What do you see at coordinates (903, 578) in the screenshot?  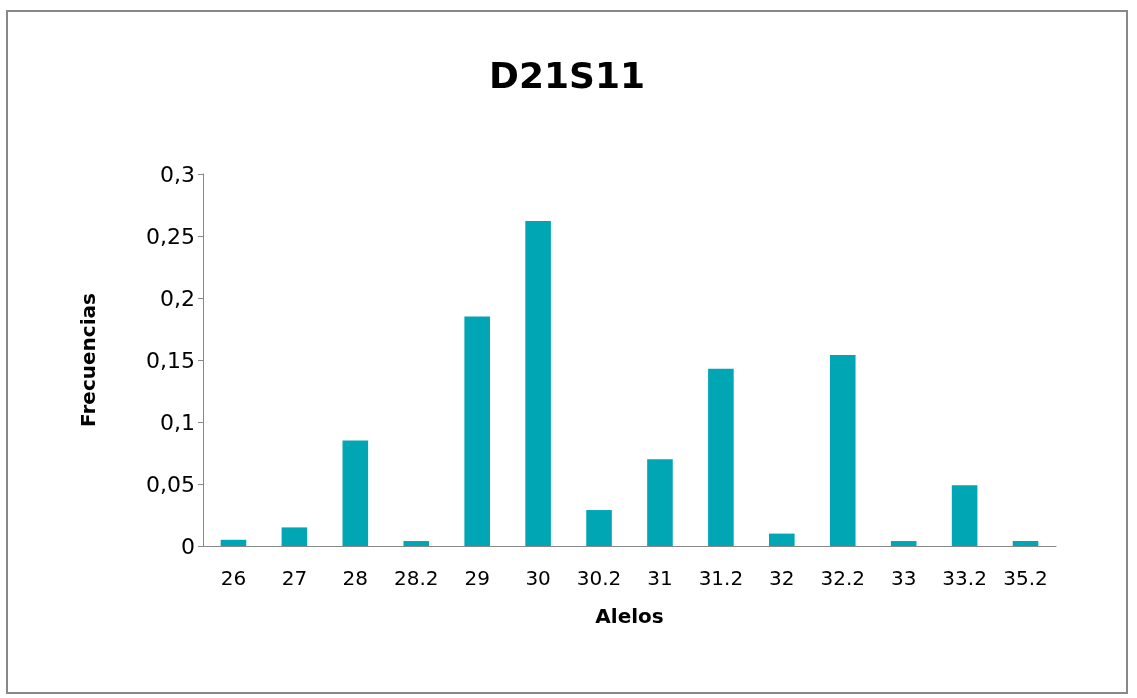 I see `x-tick-label: 33` at bounding box center [903, 578].